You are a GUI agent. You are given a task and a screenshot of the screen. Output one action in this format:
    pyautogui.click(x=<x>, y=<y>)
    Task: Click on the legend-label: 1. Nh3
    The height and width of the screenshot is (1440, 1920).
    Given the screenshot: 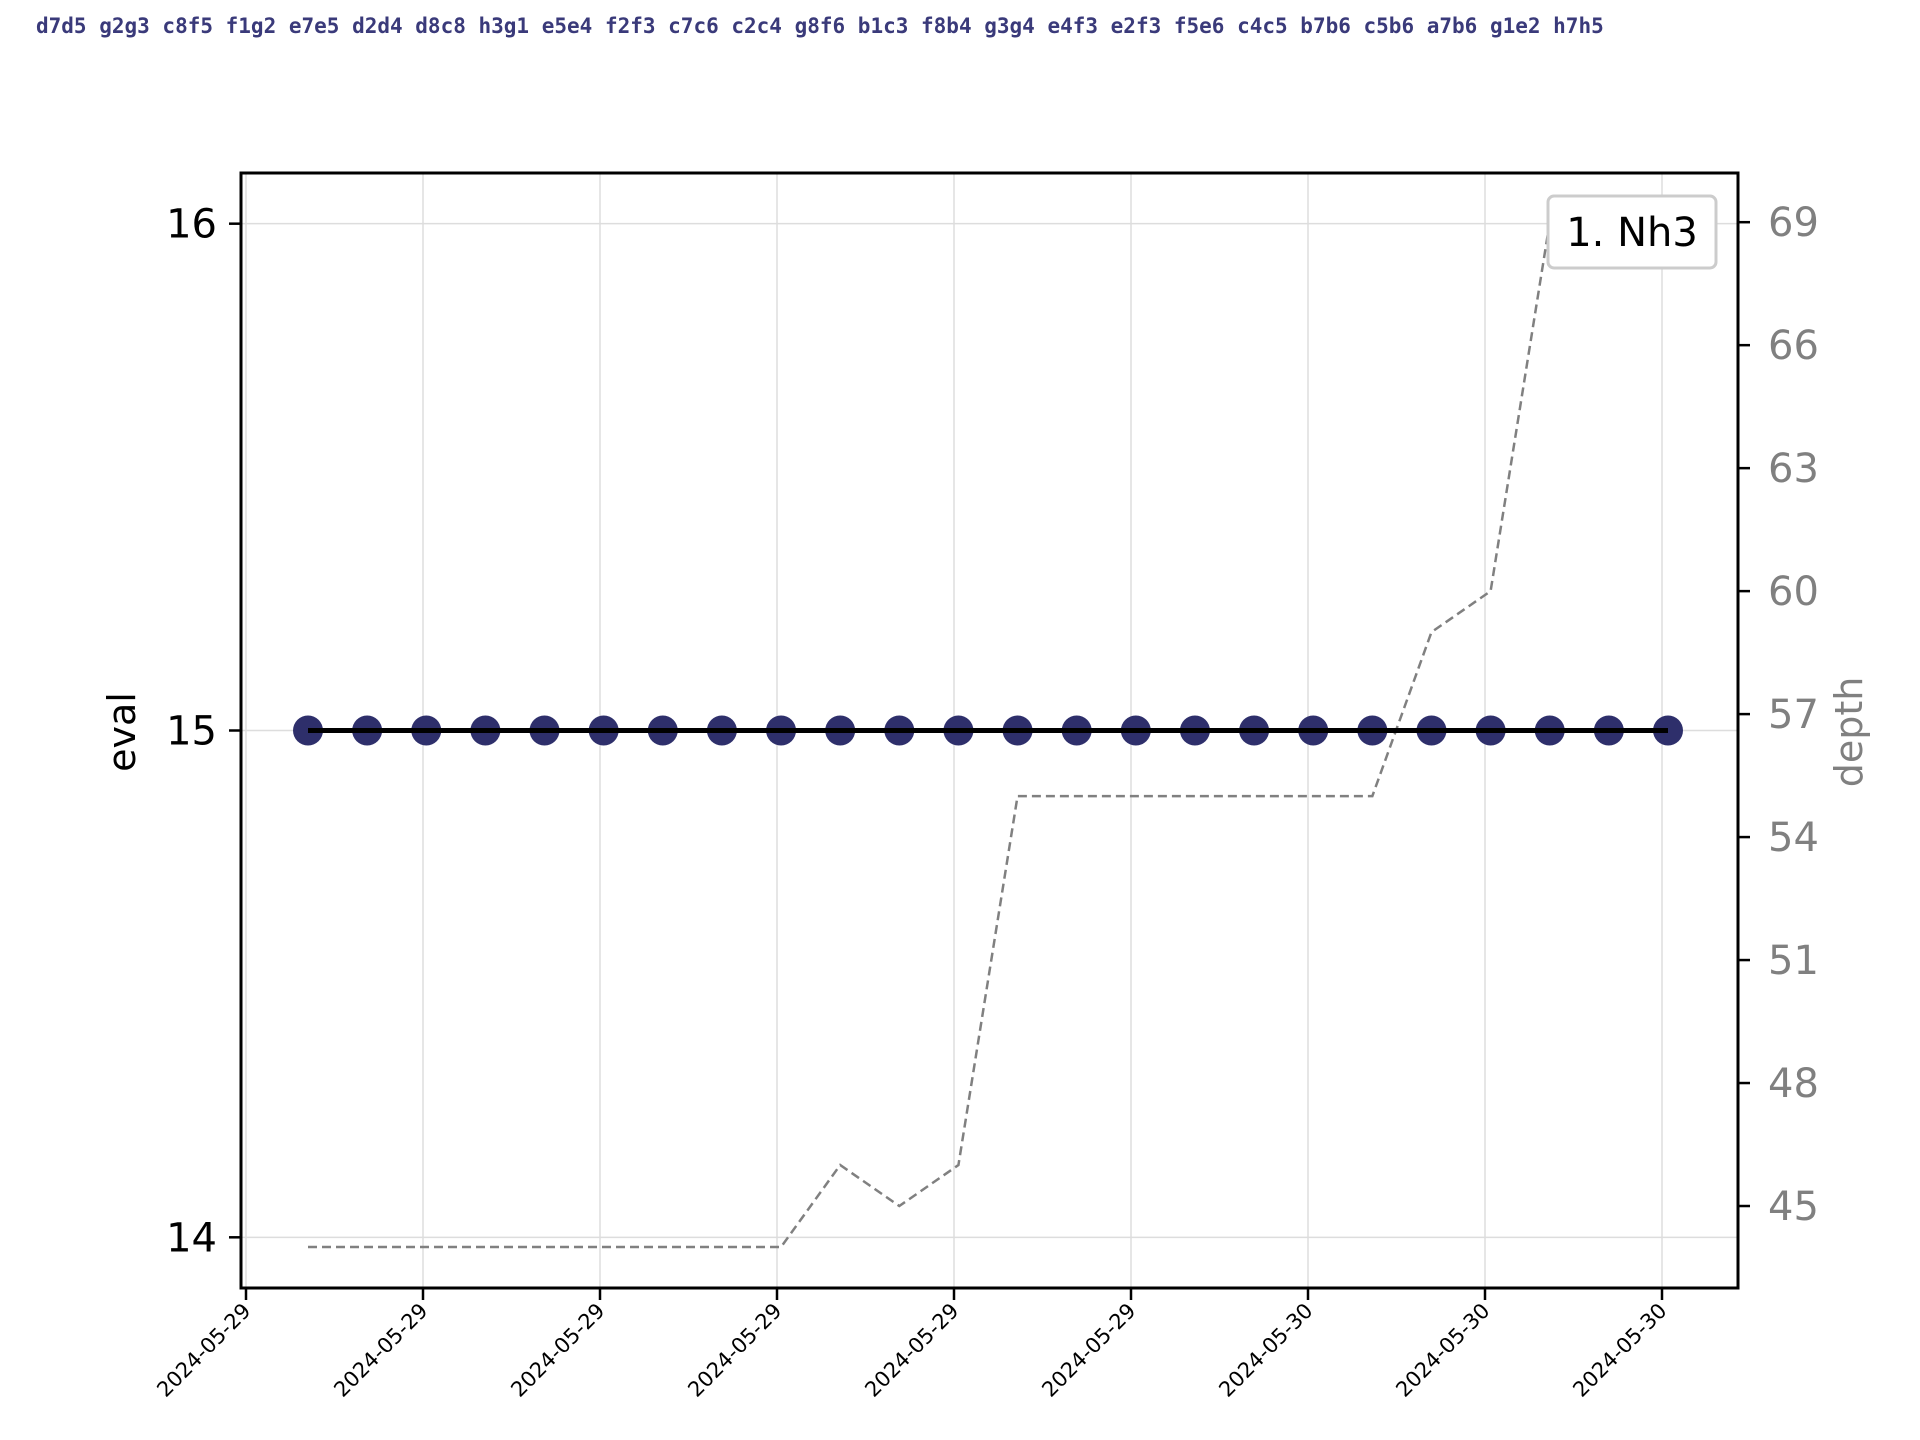 What is the action you would take?
    pyautogui.click(x=1632, y=233)
    